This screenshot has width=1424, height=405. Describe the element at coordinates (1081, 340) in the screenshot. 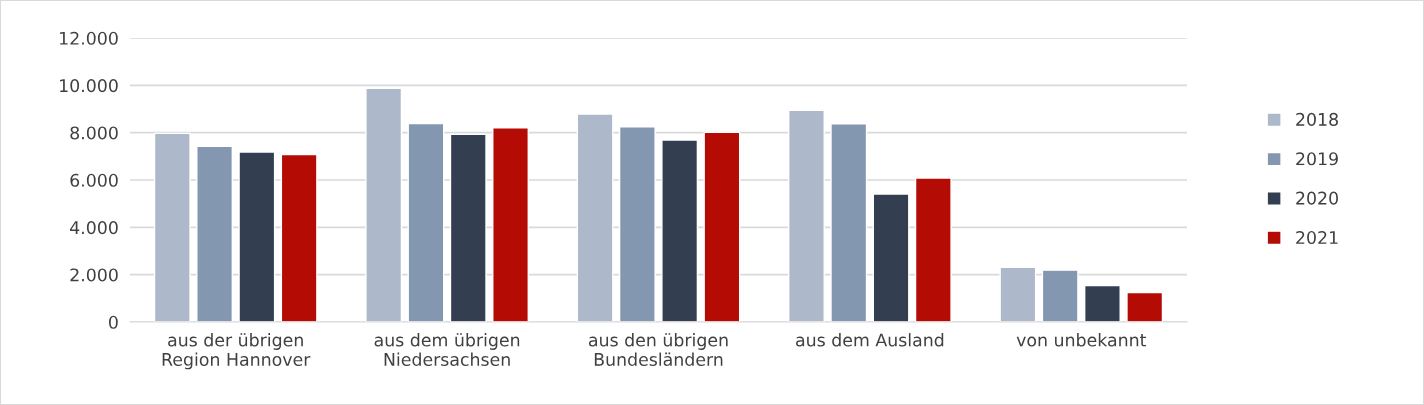

I see `x-tick-label: von unbekannt` at that location.